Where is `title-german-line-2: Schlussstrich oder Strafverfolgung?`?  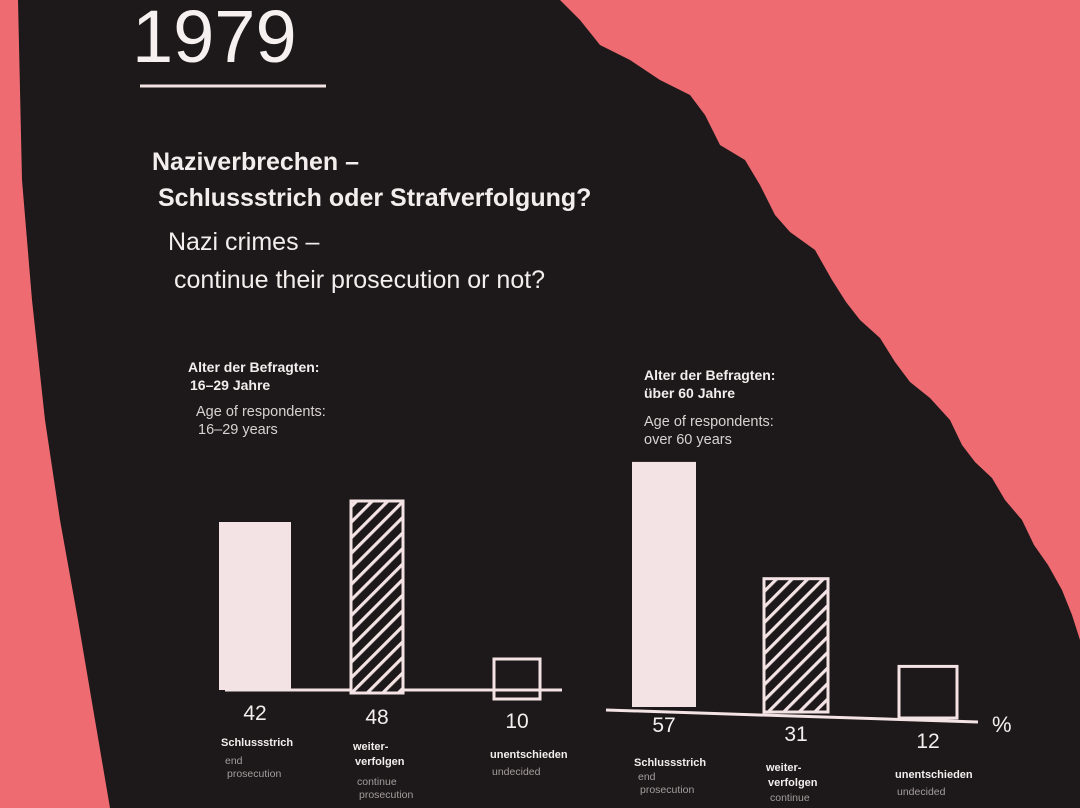 title-german-line-2: Schlussstrich oder Strafverfolgung? is located at coordinates (374, 198).